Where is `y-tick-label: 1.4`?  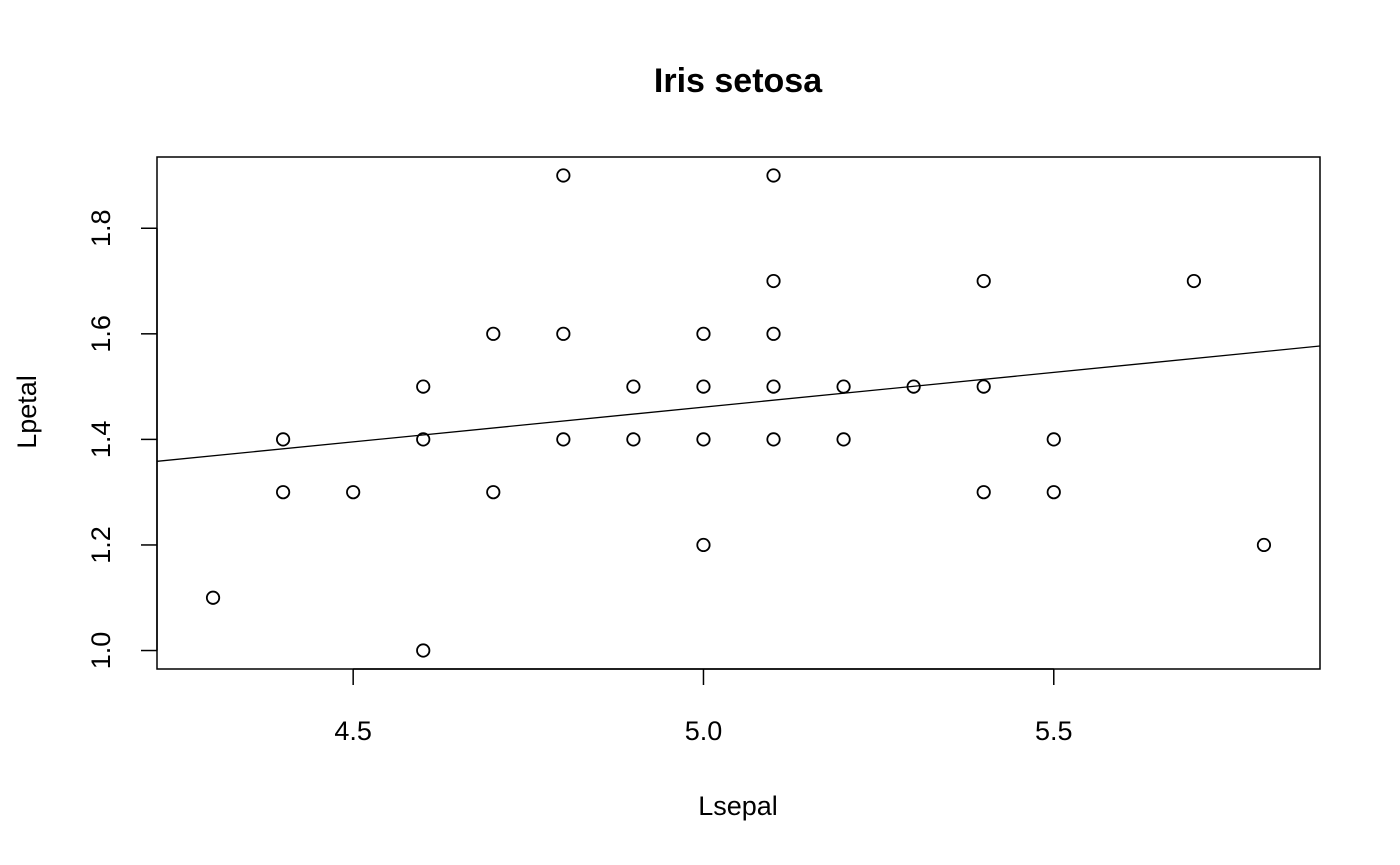 y-tick-label: 1.4 is located at coordinates (101, 440).